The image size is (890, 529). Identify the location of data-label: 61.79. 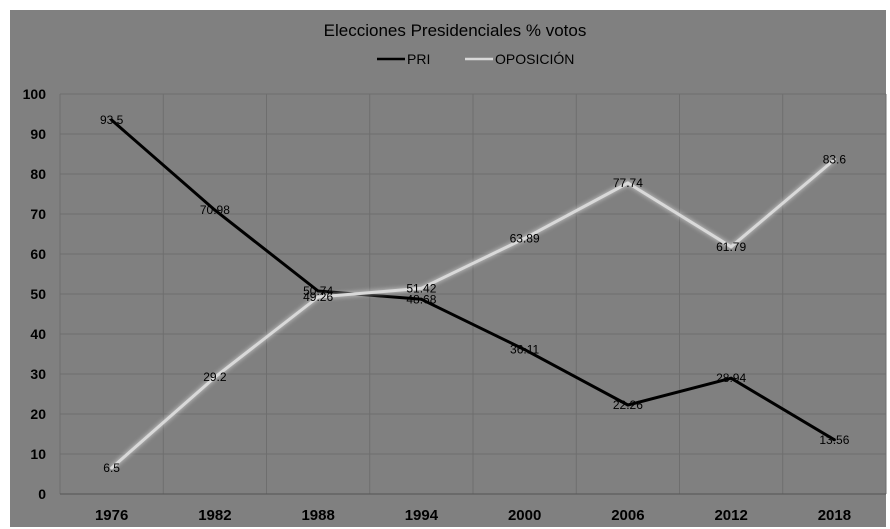
(731, 247).